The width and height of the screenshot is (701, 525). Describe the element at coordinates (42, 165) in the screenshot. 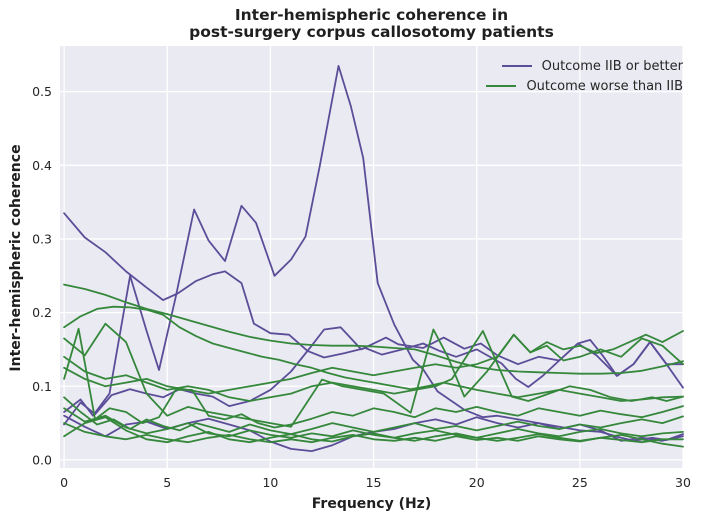

I see `y-tick-label: 0.4` at that location.